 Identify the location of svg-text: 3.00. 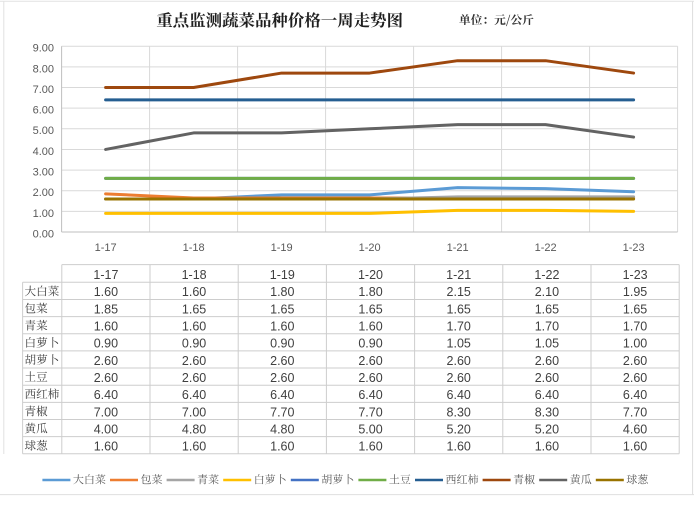
(43, 173).